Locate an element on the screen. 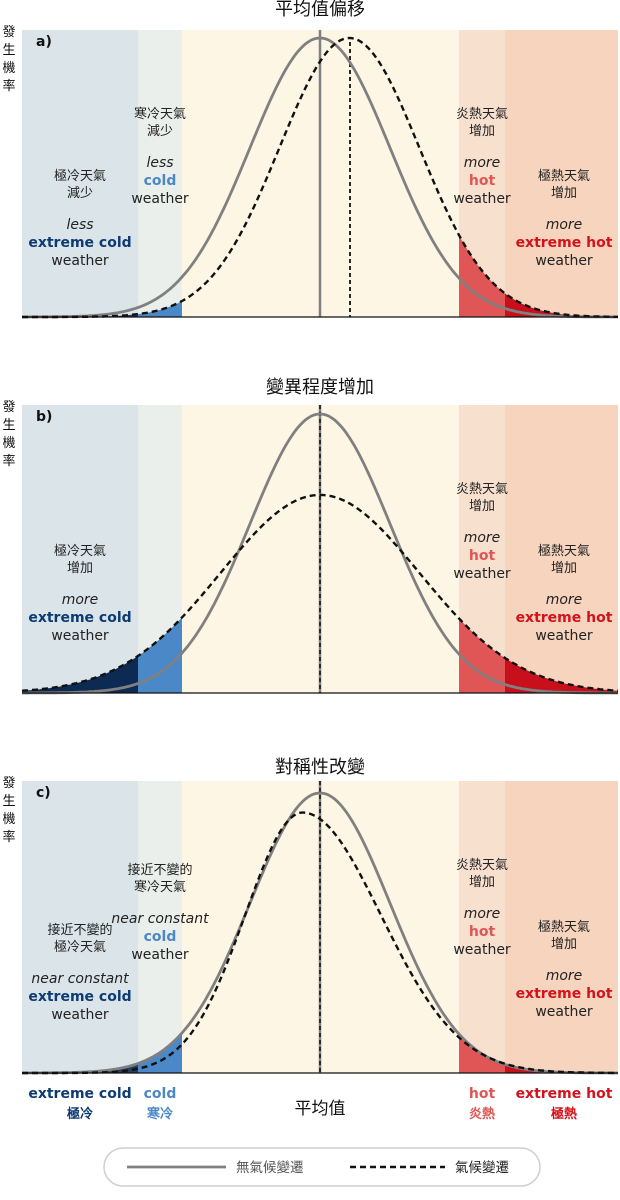 The width and height of the screenshot is (620, 1200). legend-box is located at coordinates (322, 1167).